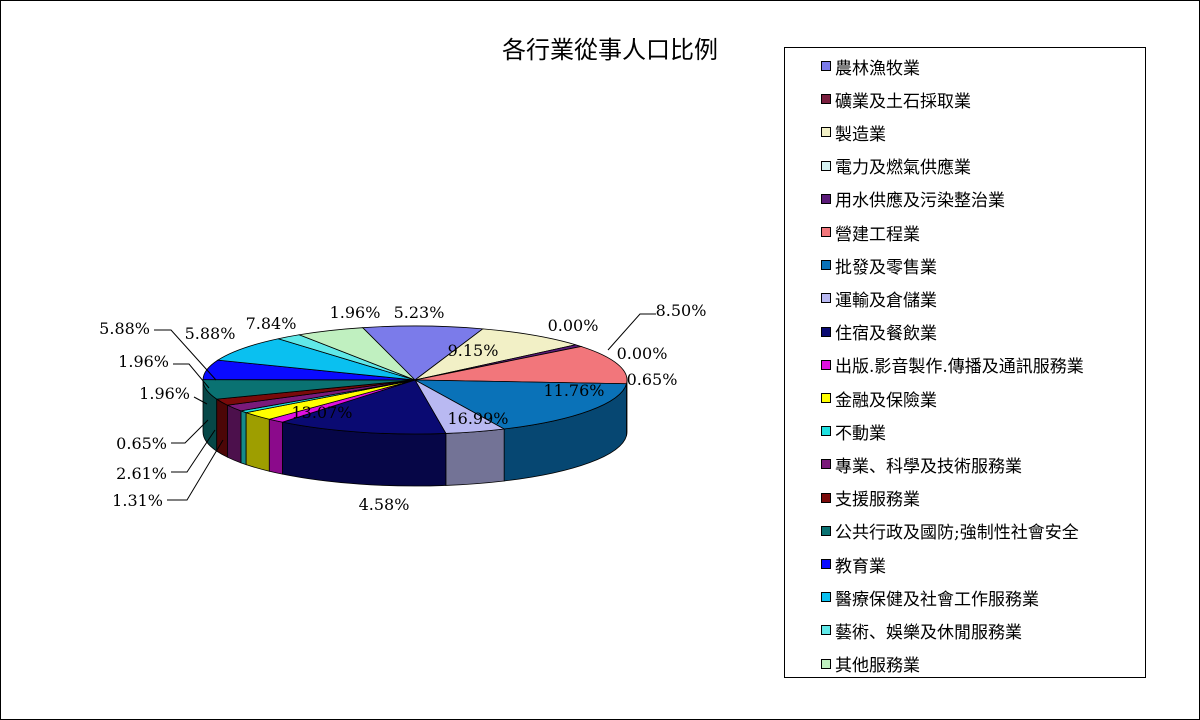 Image resolution: width=1200 pixels, height=720 pixels. I want to click on data-label-11: 0.65%, so click(141, 443).